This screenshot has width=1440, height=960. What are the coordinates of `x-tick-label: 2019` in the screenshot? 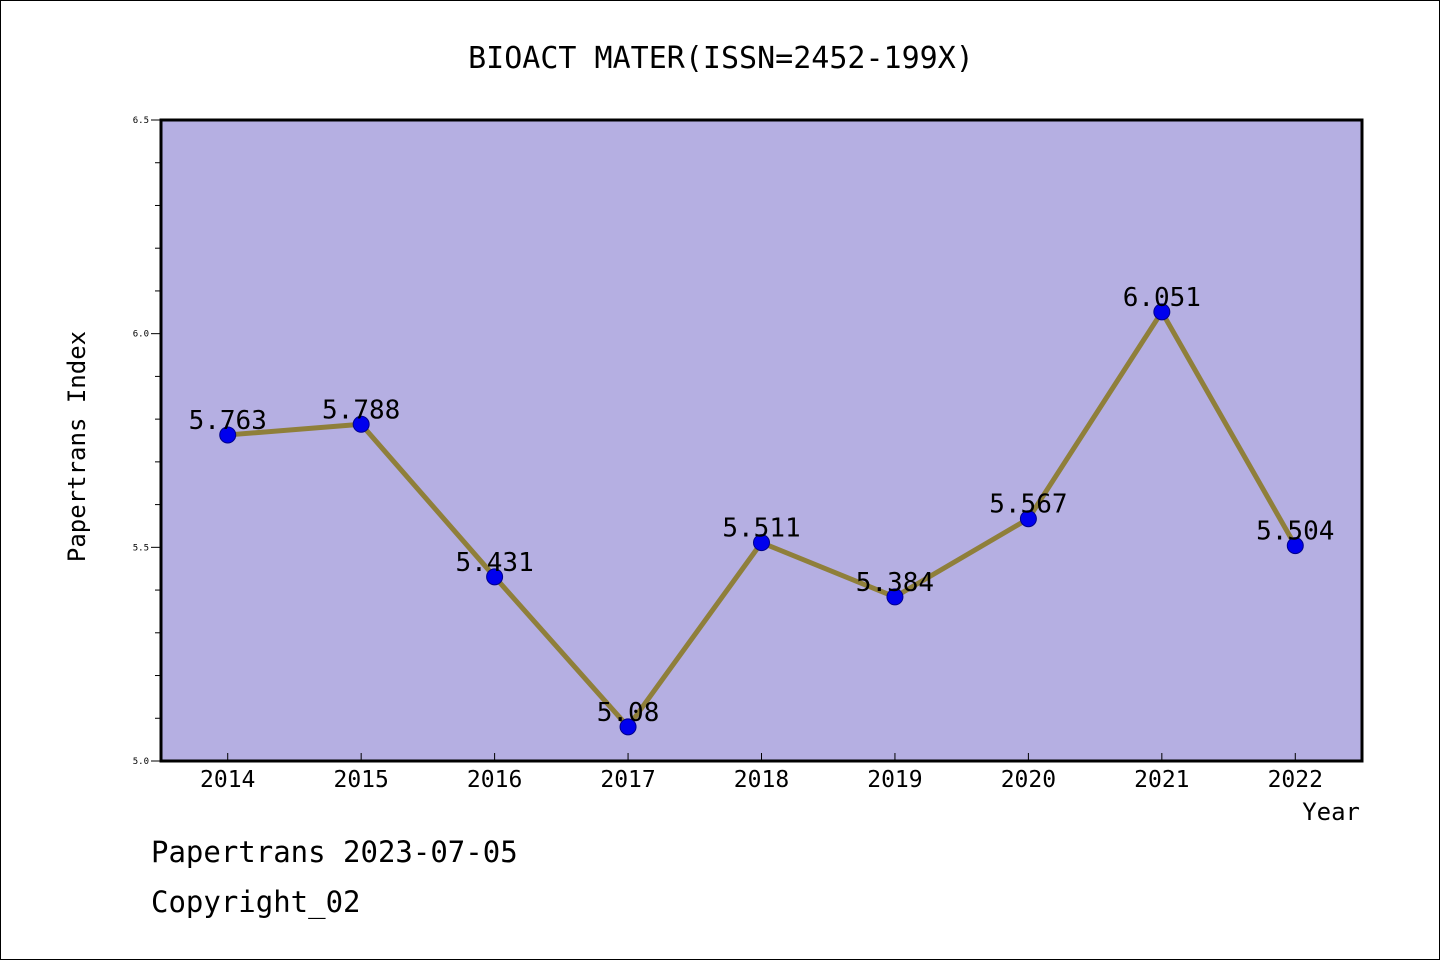 It's located at (894, 780).